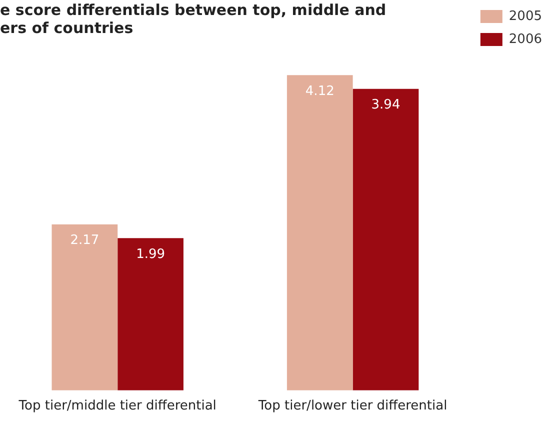  I want to click on data-label: 2.17, so click(85, 240).